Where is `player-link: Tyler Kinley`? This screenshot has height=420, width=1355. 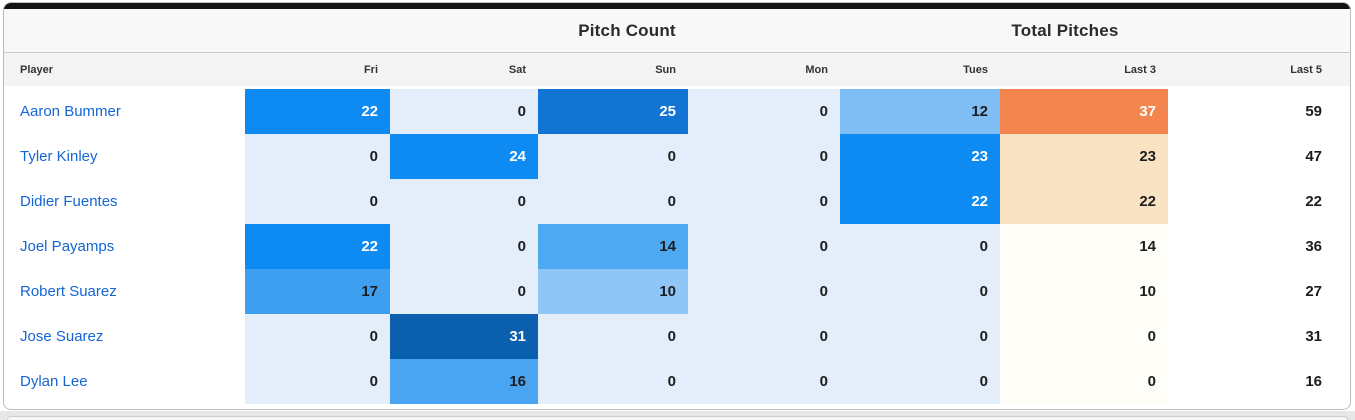
player-link: Tyler Kinley is located at coordinates (59, 156).